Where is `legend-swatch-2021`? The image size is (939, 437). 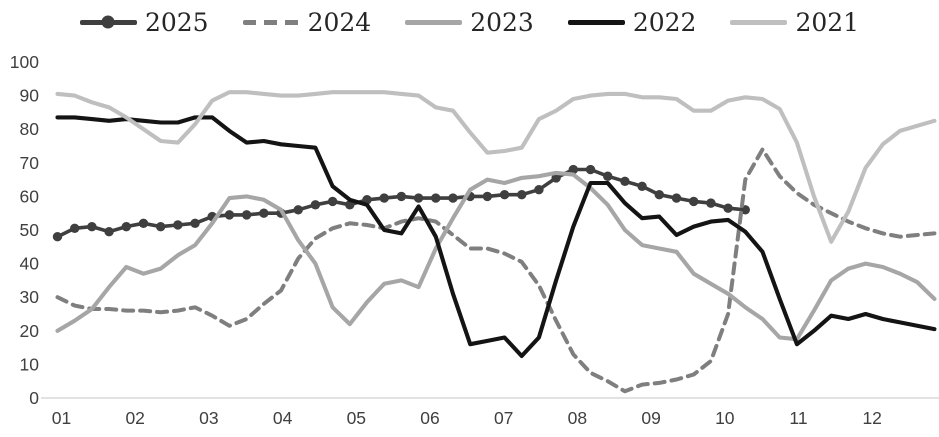 legend-swatch-2021 is located at coordinates (759, 22).